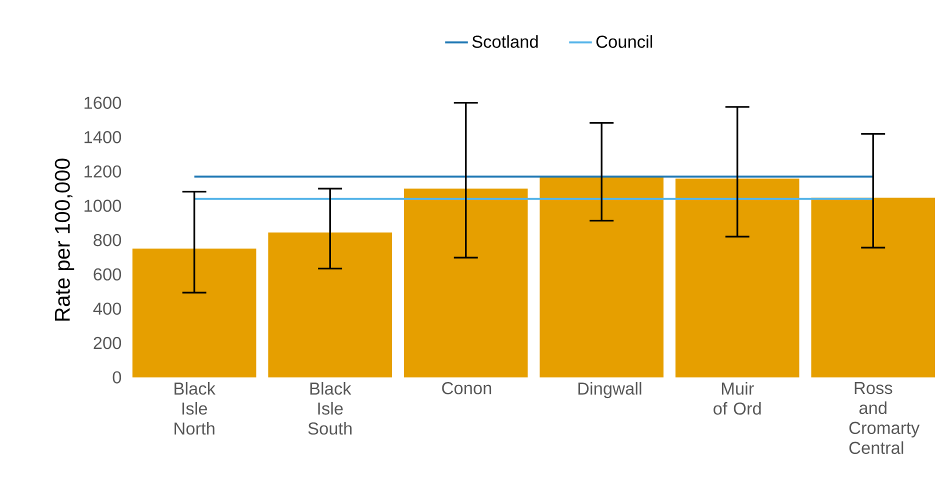  I want to click on x-tick-label: Muir of Ord, so click(737, 398).